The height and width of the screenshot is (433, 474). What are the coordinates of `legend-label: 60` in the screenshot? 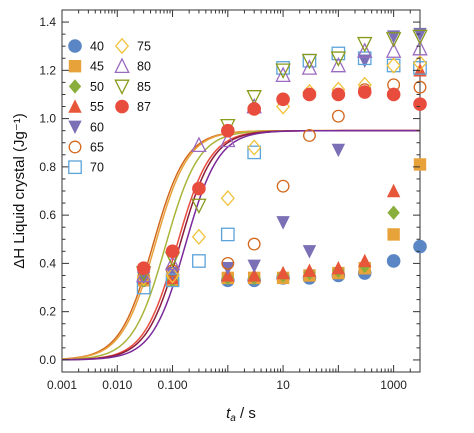 It's located at (97, 127).